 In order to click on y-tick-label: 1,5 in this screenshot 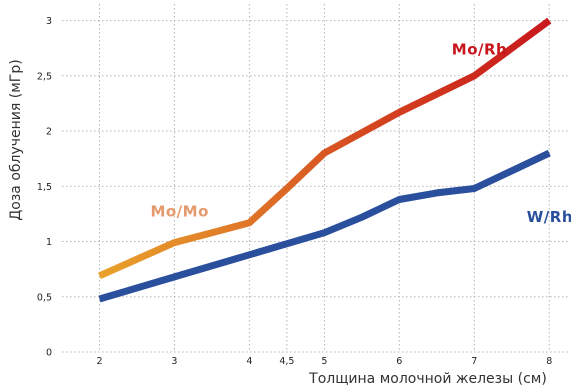, I will do `click(44, 187)`.